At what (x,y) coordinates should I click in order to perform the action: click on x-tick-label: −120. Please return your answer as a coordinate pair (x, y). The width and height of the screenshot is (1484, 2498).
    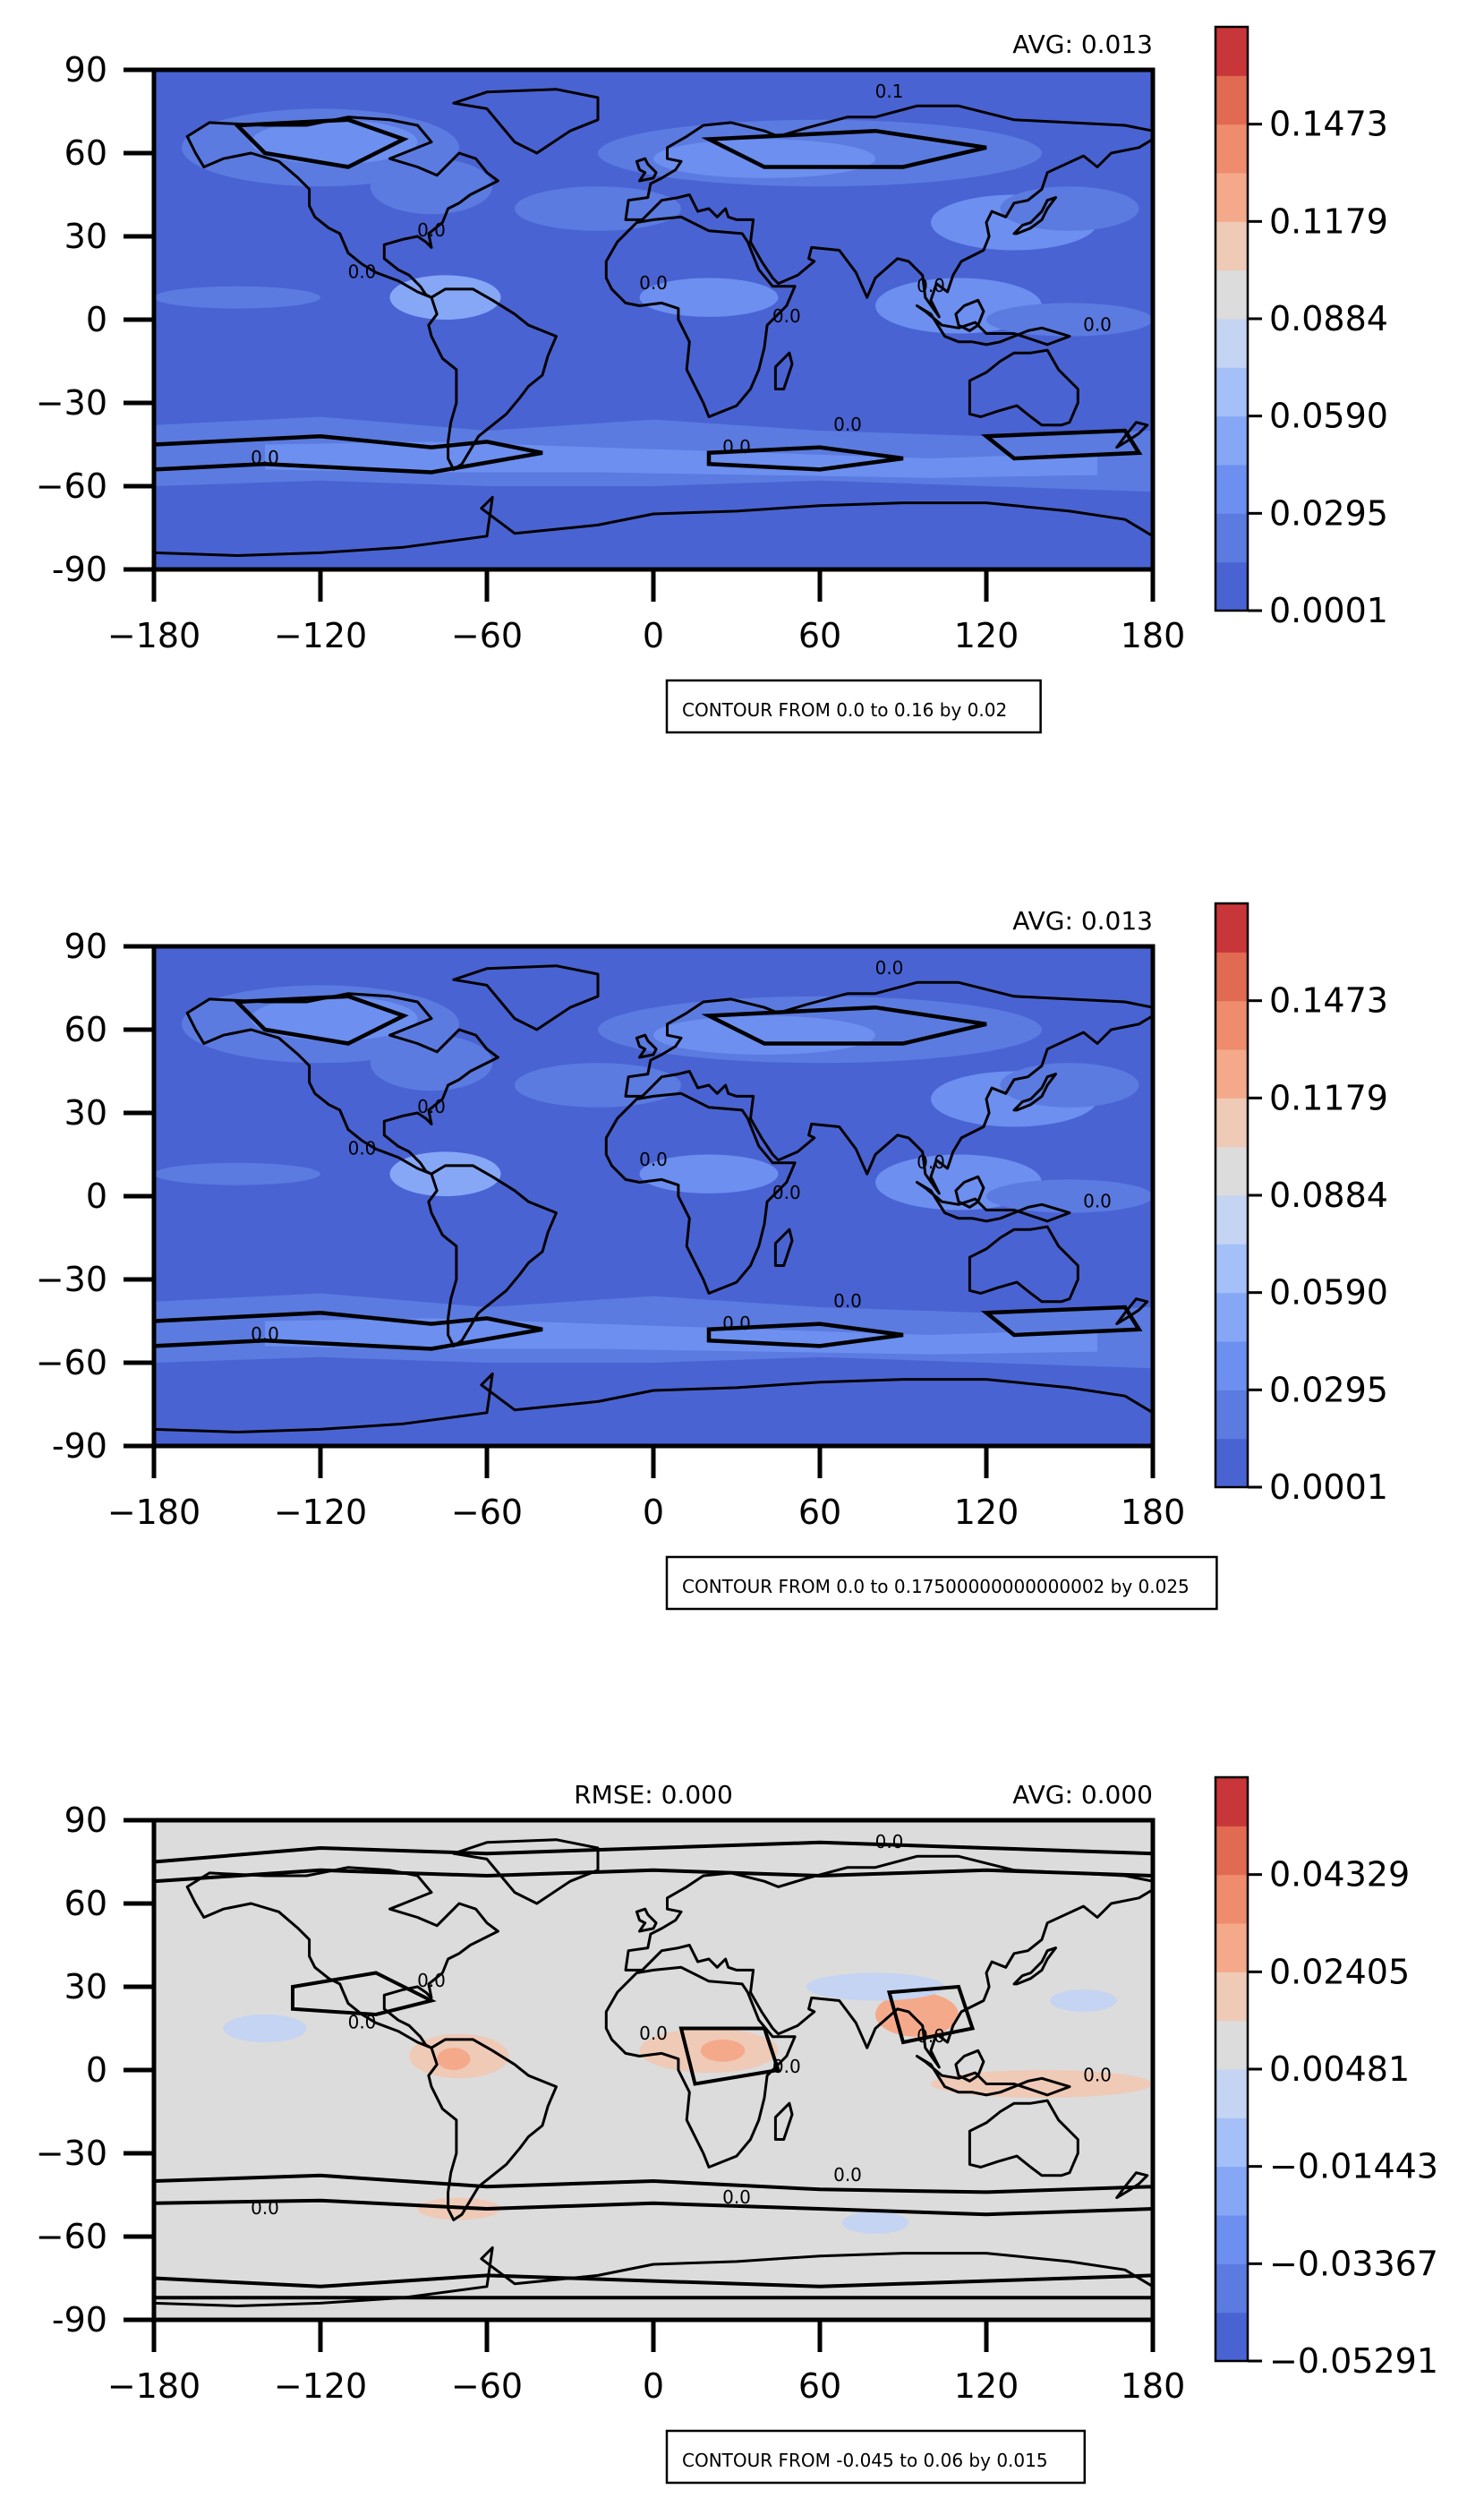
    Looking at the image, I should click on (320, 635).